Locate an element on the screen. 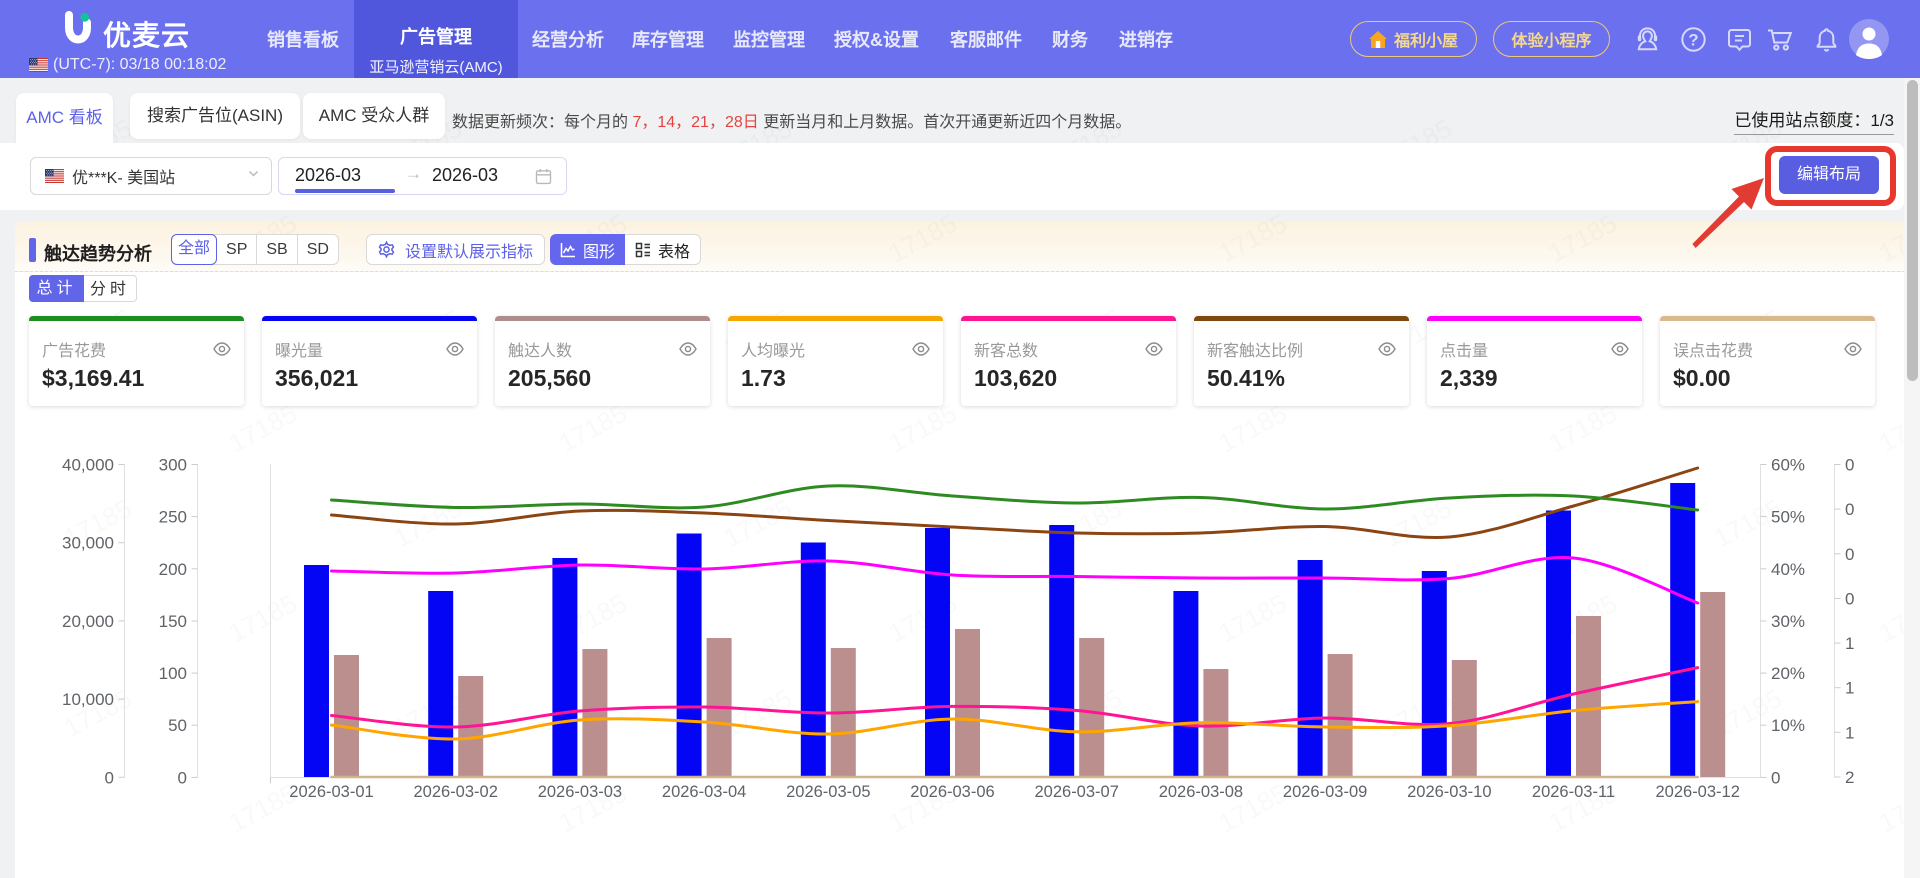 Image resolution: width=1920 pixels, height=878 pixels. svg-text: 2 is located at coordinates (1849, 777).